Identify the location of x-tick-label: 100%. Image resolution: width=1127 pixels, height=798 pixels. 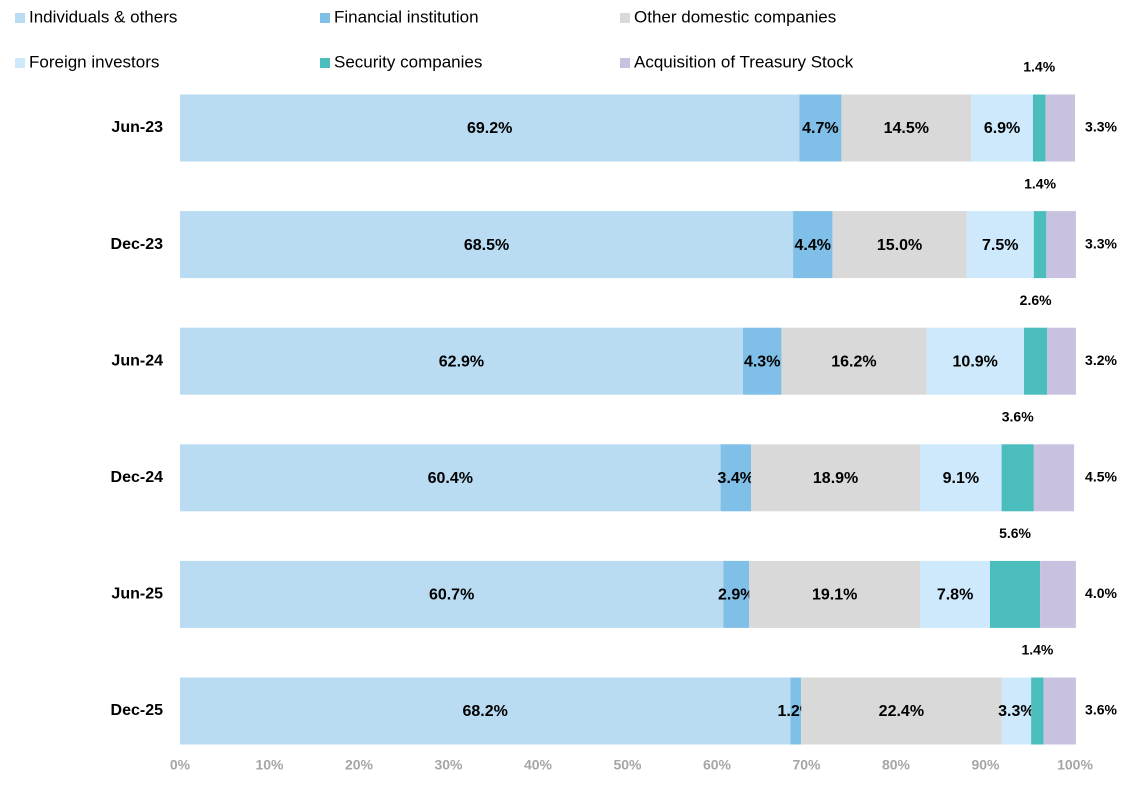
(1075, 765).